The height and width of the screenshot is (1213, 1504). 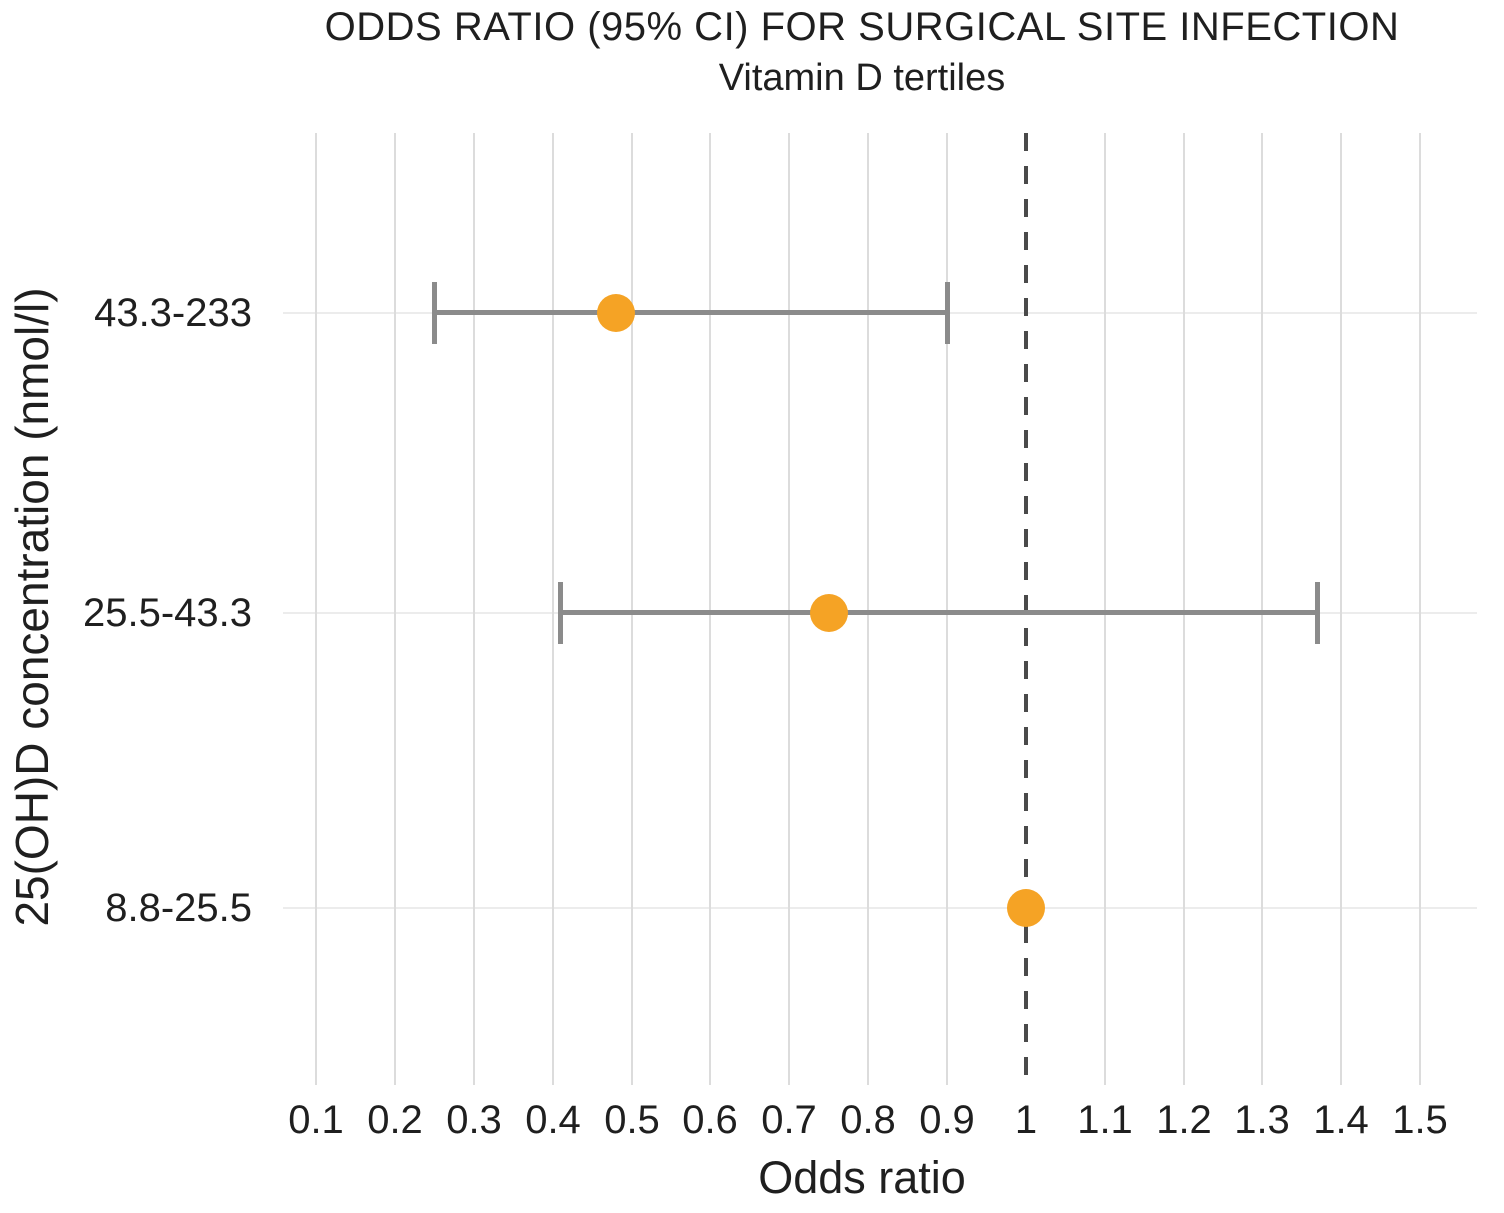 What do you see at coordinates (862, 78) in the screenshot?
I see `chart-subtitle: Vitamin D tertiles` at bounding box center [862, 78].